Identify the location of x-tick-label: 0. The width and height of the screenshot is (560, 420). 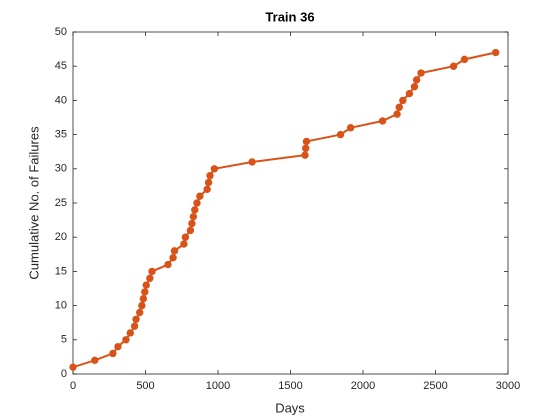
(73, 386).